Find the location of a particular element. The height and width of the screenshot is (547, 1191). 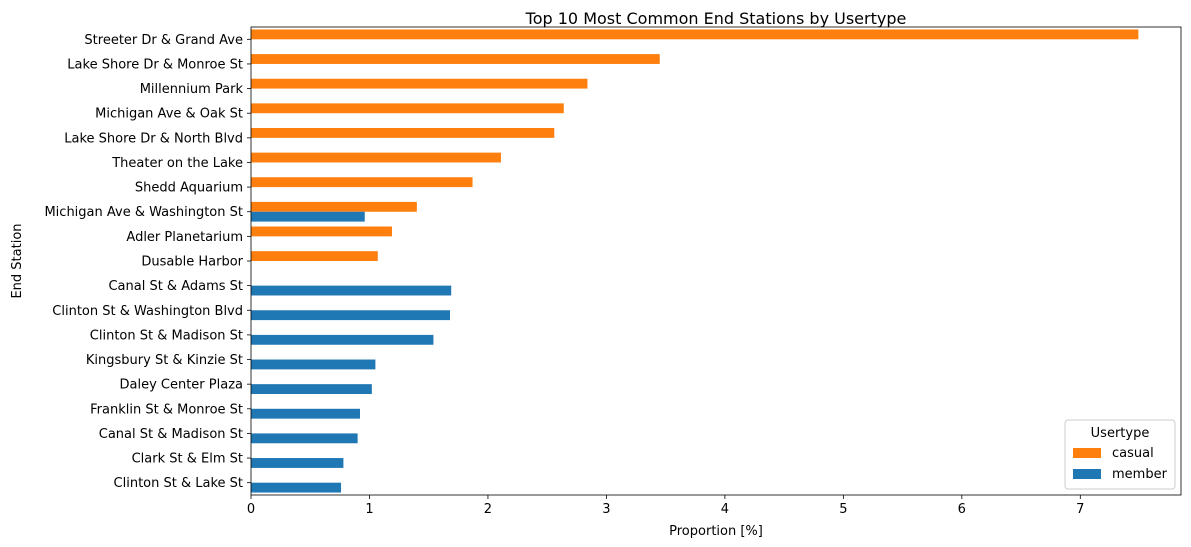

legend-title: Usertype is located at coordinates (1120, 433).